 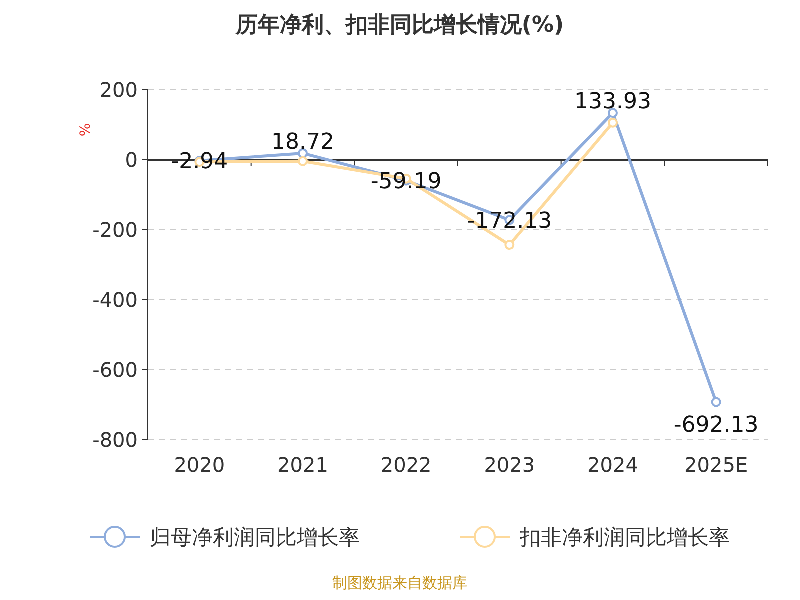 What do you see at coordinates (716, 465) in the screenshot?
I see `x-tick-label: 2025E` at bounding box center [716, 465].